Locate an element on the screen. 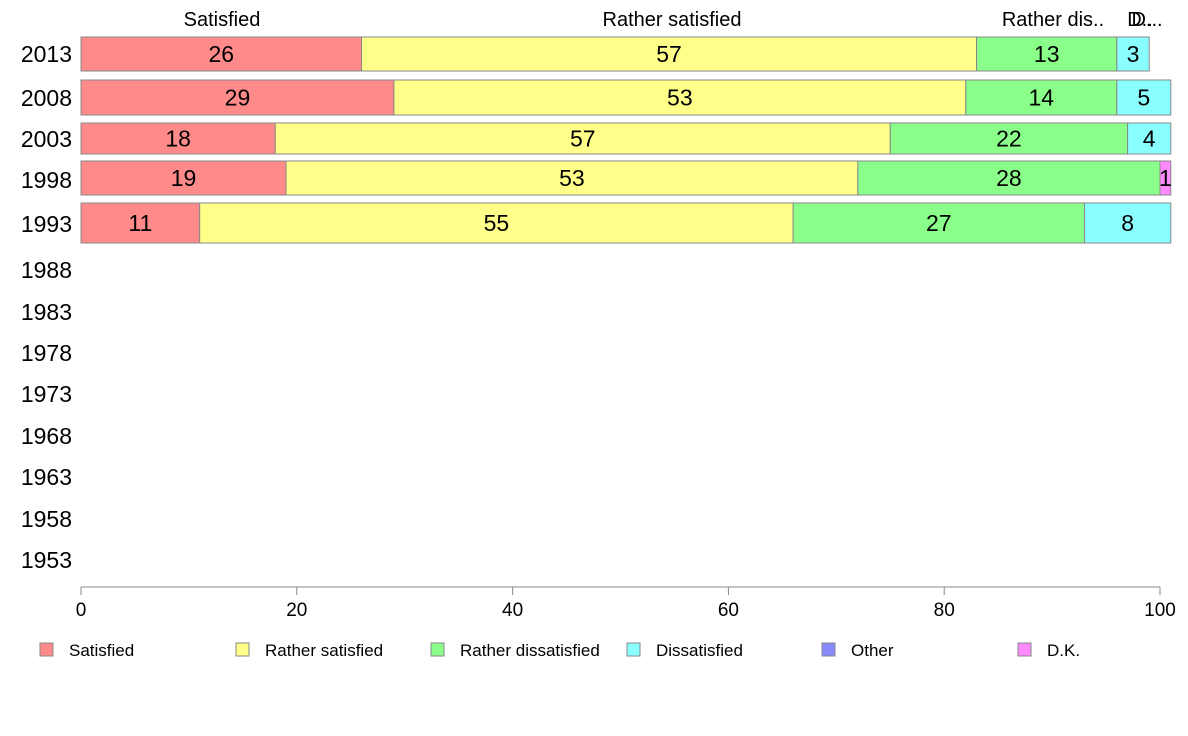  y-tick-label: 1963 is located at coordinates (46, 477).